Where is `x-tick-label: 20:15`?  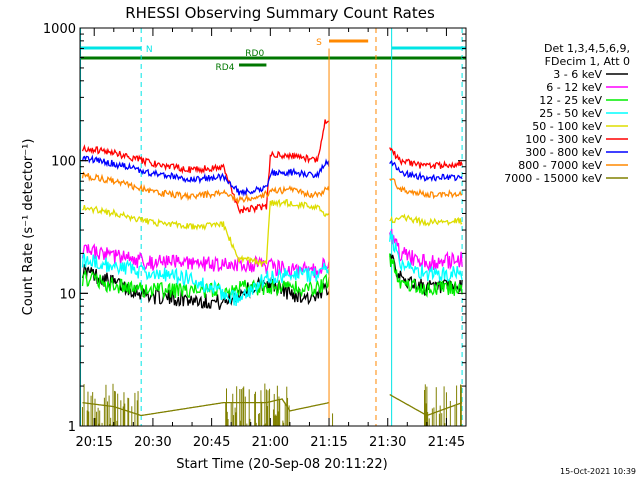
x-tick-label: 20:15 is located at coordinates (93, 442).